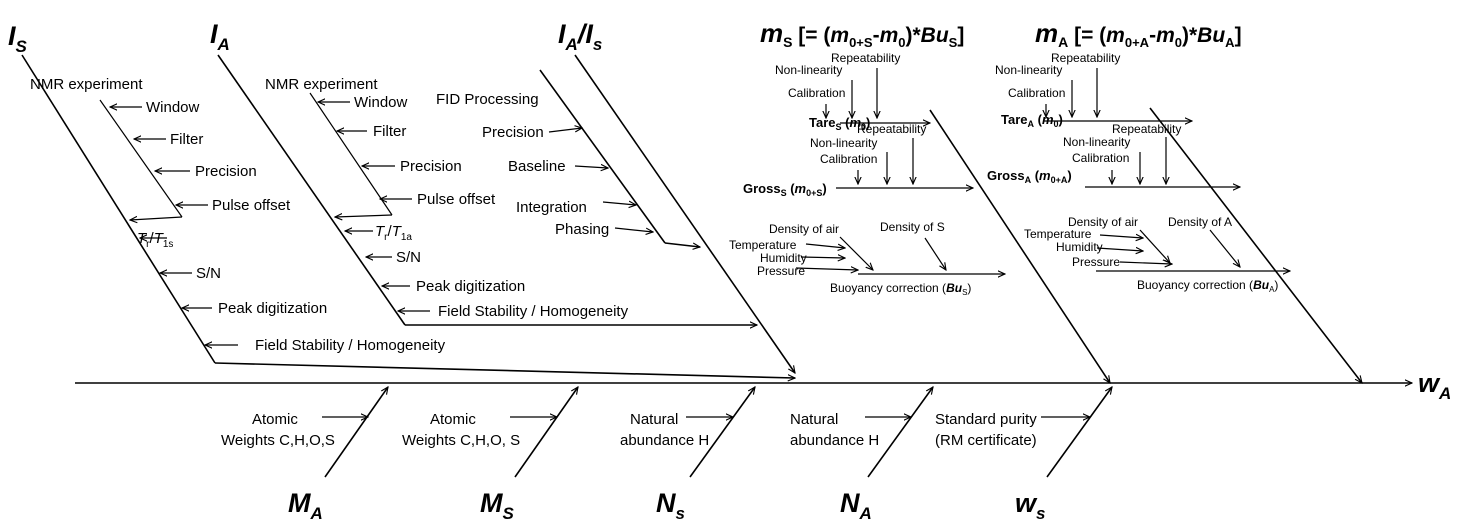  I want to click on svg-text: Standard purity, so click(986, 419).